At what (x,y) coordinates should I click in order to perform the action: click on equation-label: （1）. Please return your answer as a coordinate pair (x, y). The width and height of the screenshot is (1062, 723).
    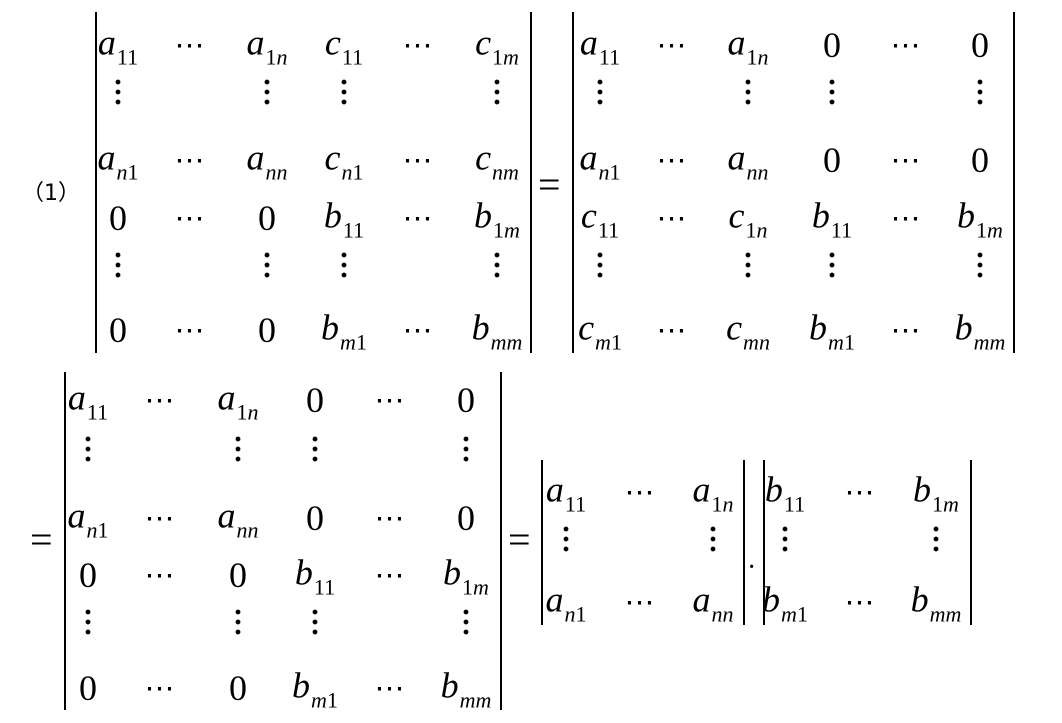
    Looking at the image, I should click on (51, 193).